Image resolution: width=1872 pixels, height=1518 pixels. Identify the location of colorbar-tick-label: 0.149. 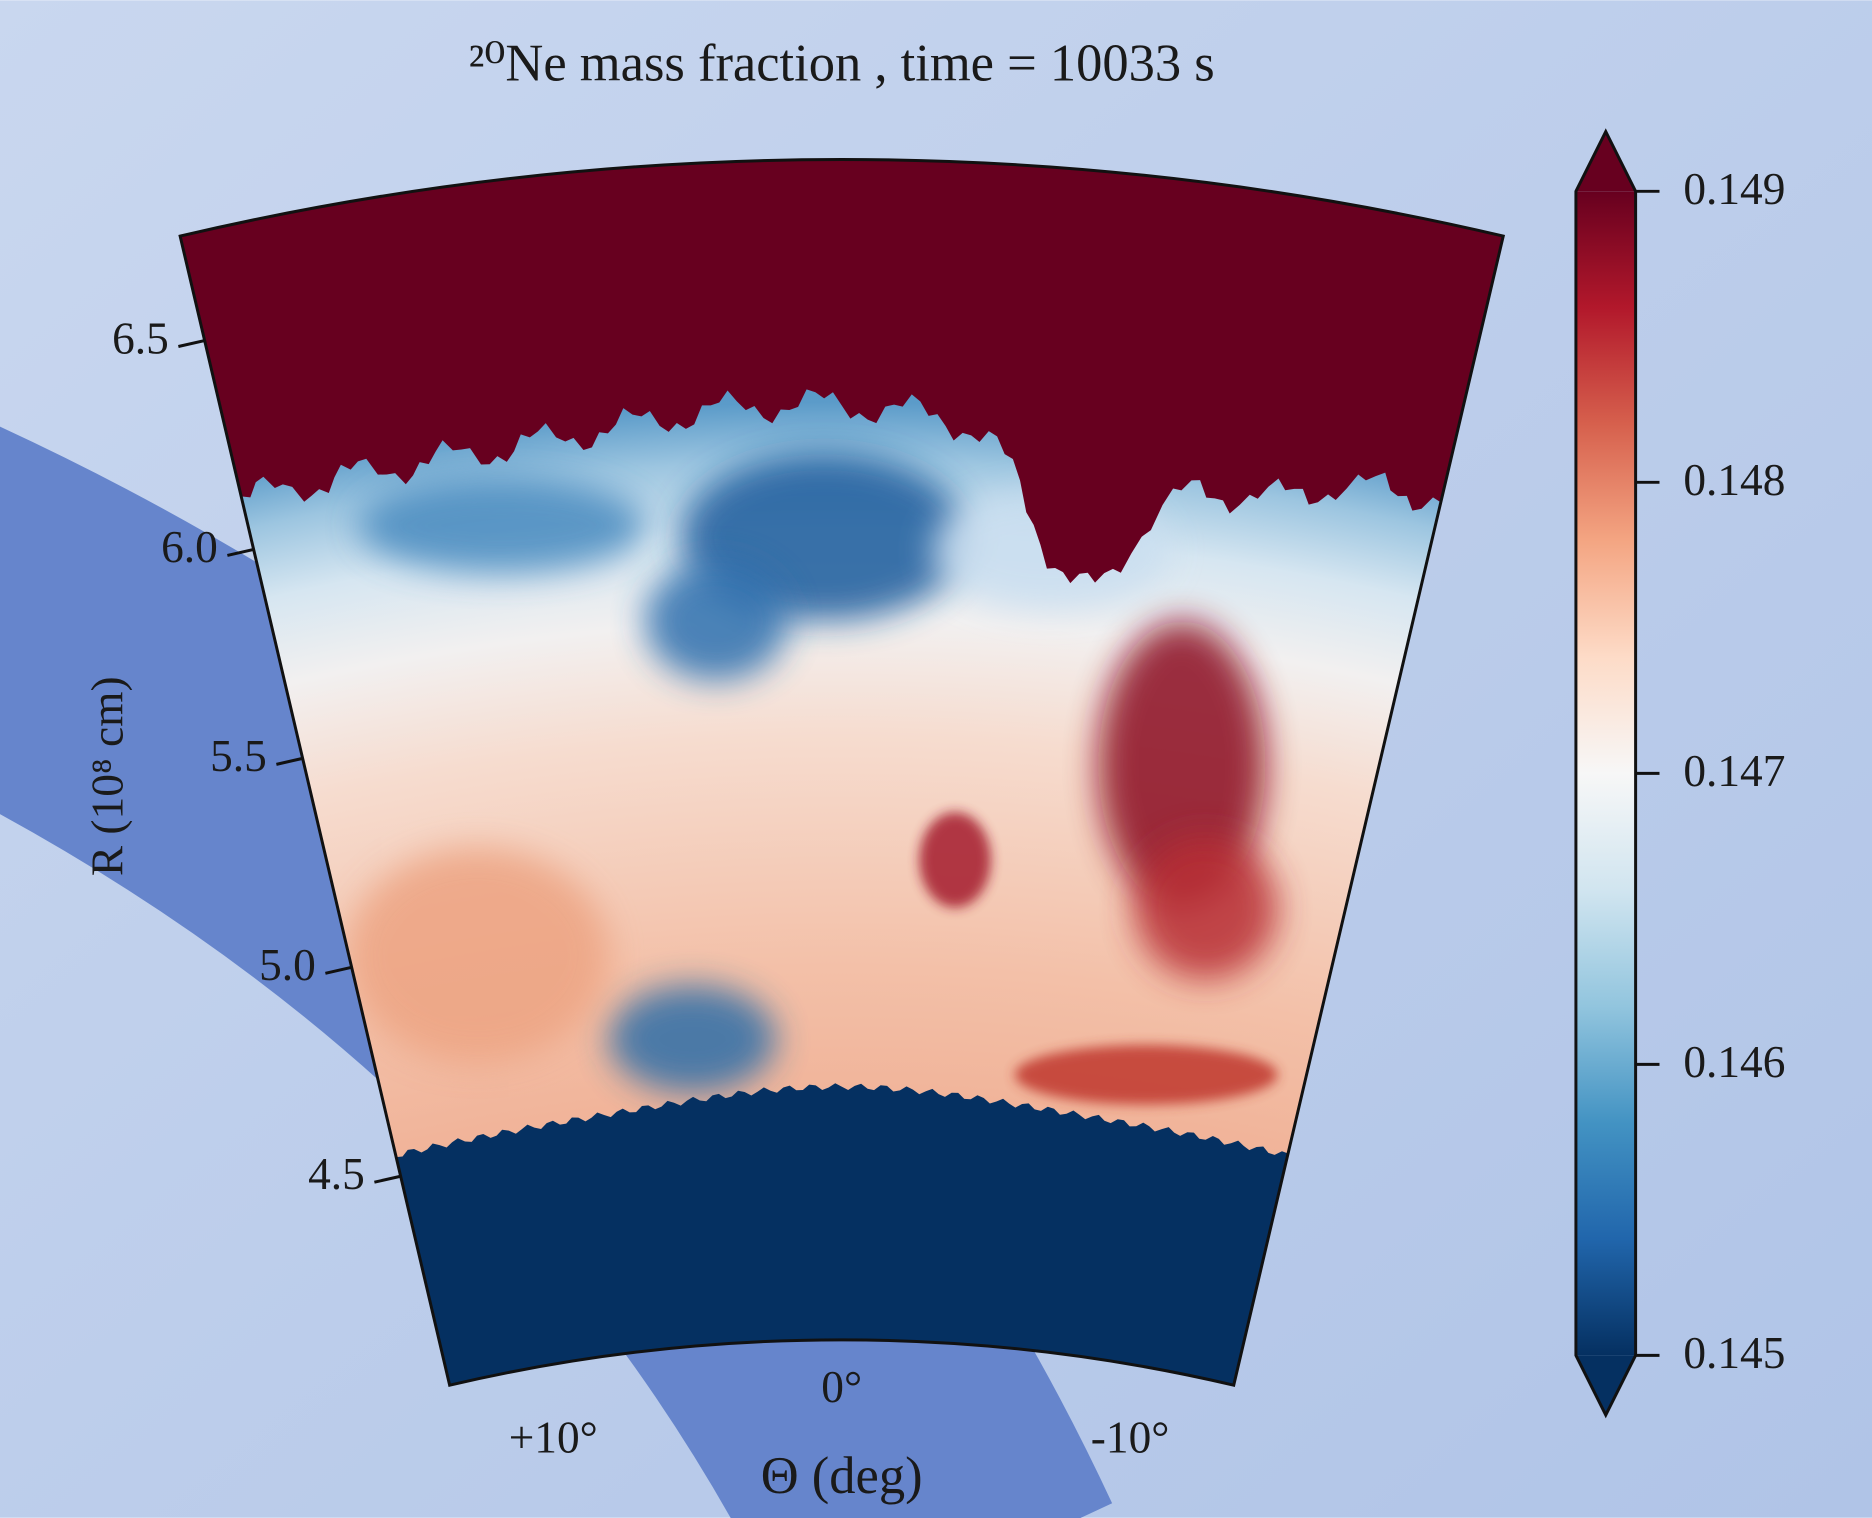
(1734, 189).